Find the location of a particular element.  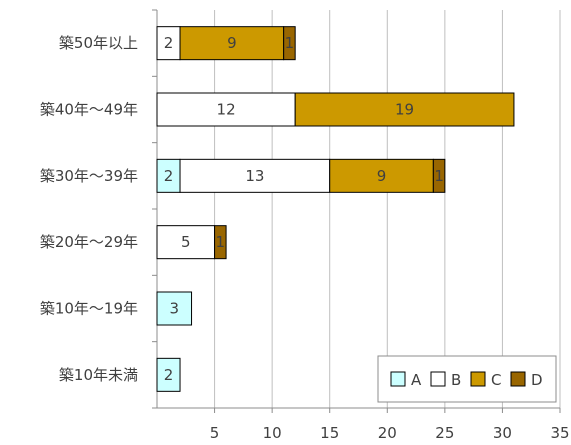

data-label: 12 is located at coordinates (226, 110).